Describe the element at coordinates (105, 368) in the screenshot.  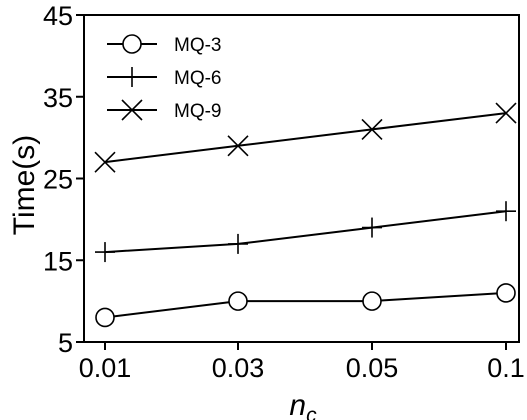
I see `x-tick-label-0: 0.01` at that location.